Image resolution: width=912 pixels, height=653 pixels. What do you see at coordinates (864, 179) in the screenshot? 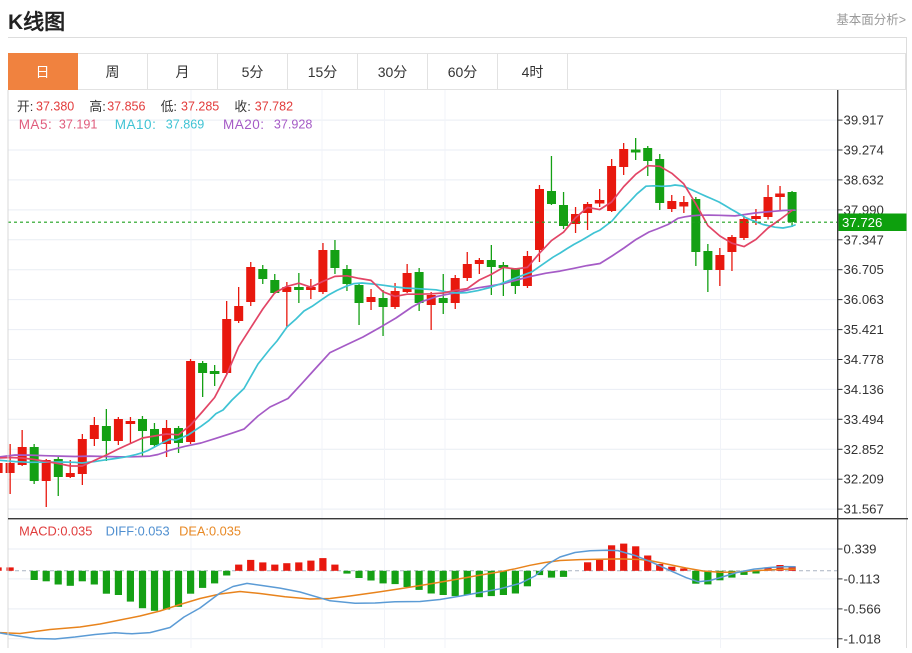
I see `svg-text: 38.632` at bounding box center [864, 179].